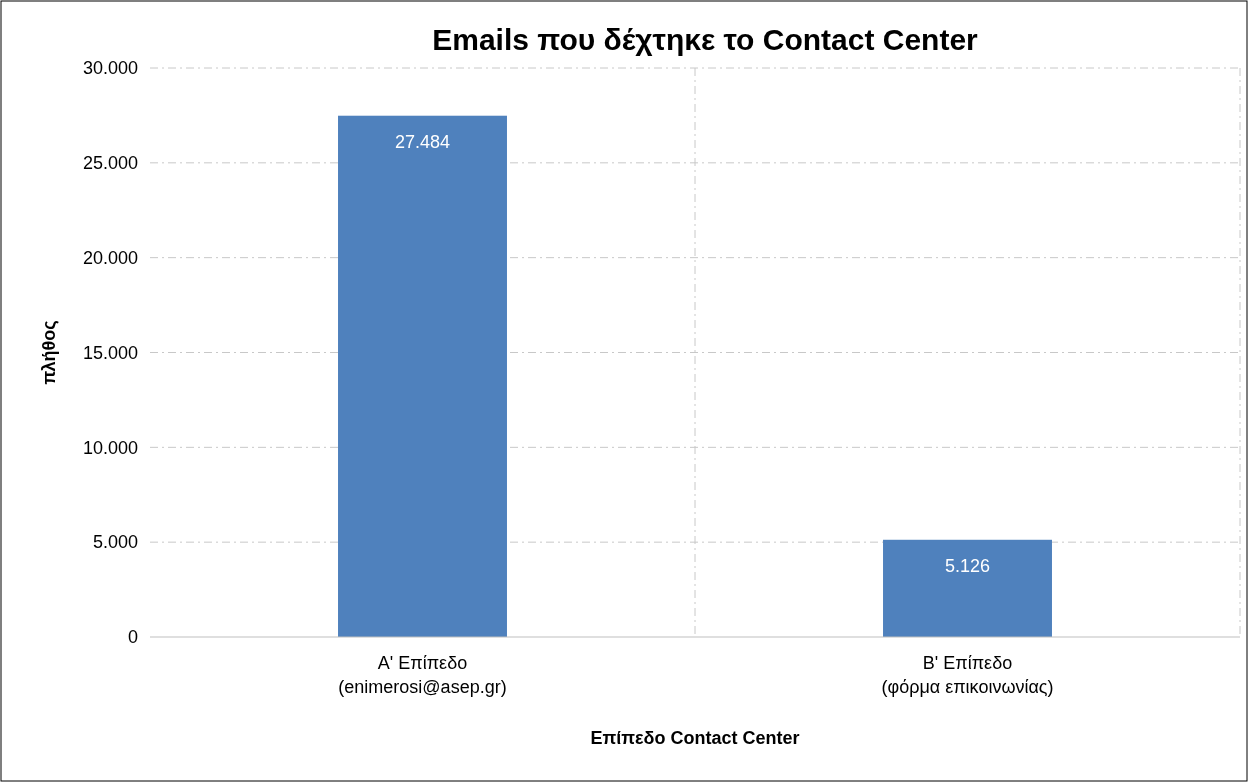 This screenshot has height=782, width=1248. I want to click on y-tick-label: 20.000, so click(110, 257).